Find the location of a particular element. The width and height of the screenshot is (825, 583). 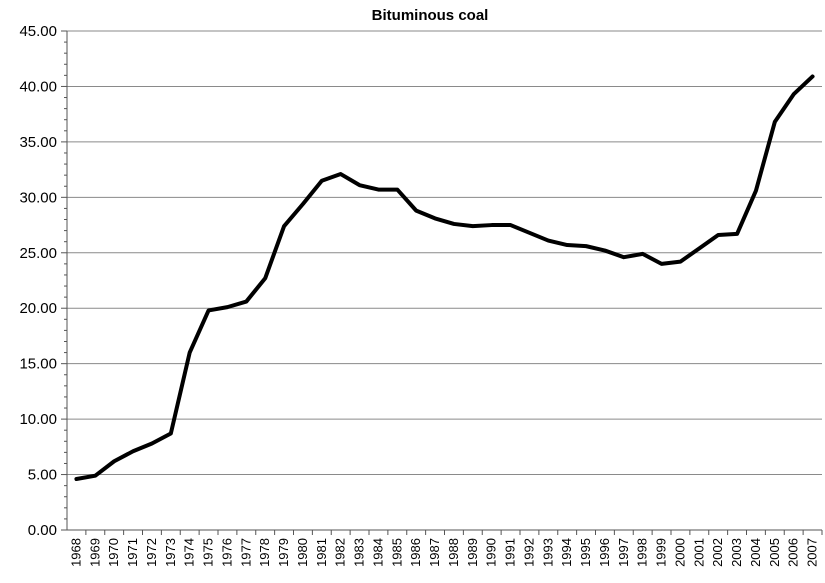

x-tick-label: 1994 is located at coordinates (566, 552).